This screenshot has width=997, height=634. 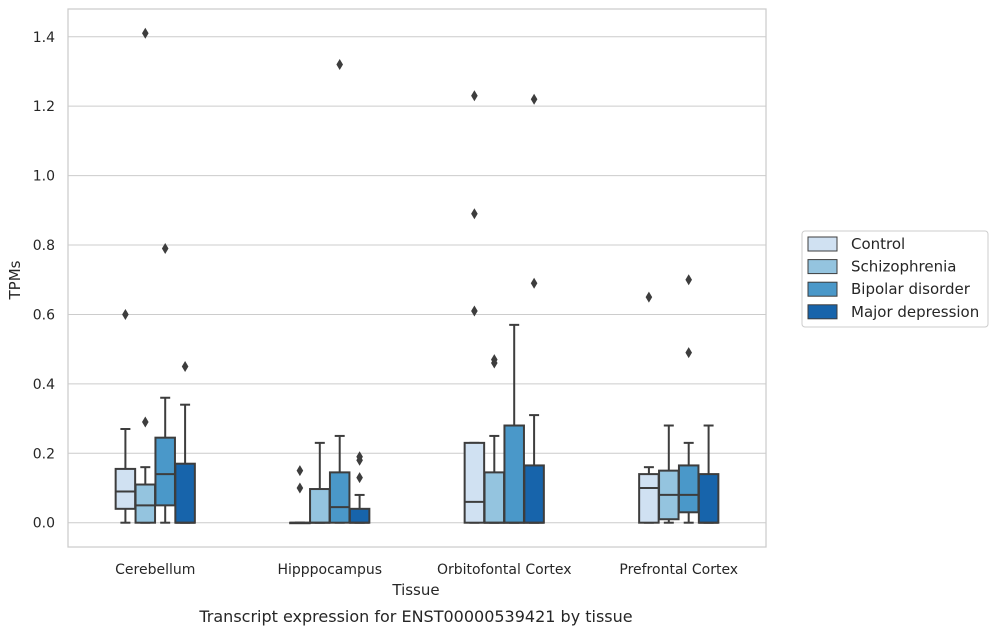 What do you see at coordinates (44, 524) in the screenshot?
I see `y-tick-label: 0.0` at bounding box center [44, 524].